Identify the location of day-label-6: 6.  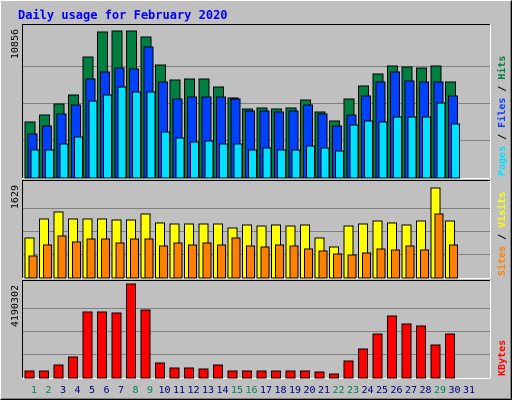
(106, 390).